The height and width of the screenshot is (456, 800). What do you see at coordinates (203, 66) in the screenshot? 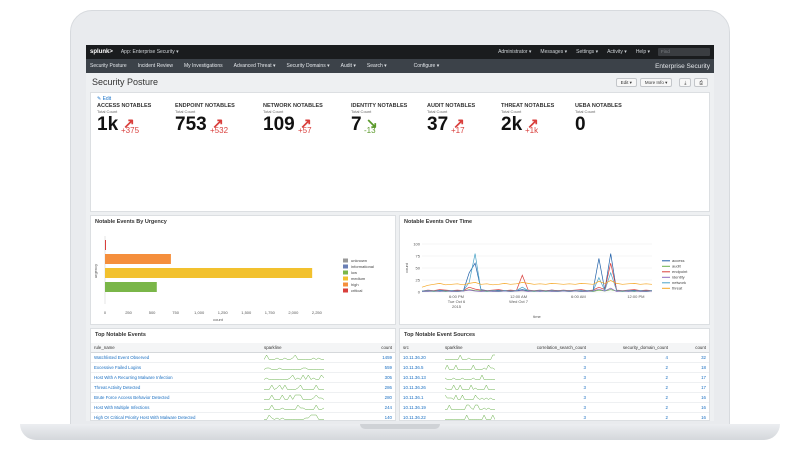
I see `nav-my-investigations: My Investigations` at bounding box center [203, 66].